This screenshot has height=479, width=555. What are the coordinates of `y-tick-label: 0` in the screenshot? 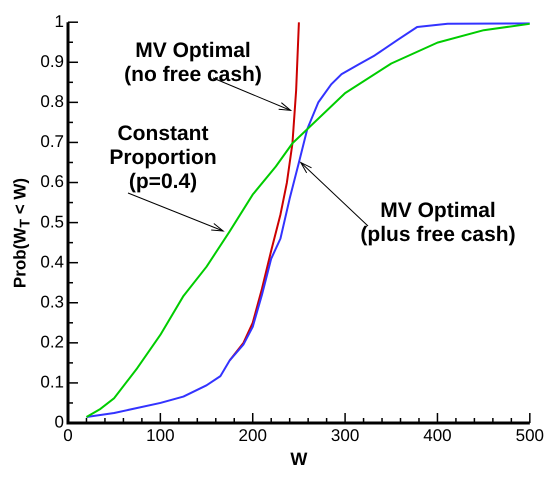 It's located at (59, 422).